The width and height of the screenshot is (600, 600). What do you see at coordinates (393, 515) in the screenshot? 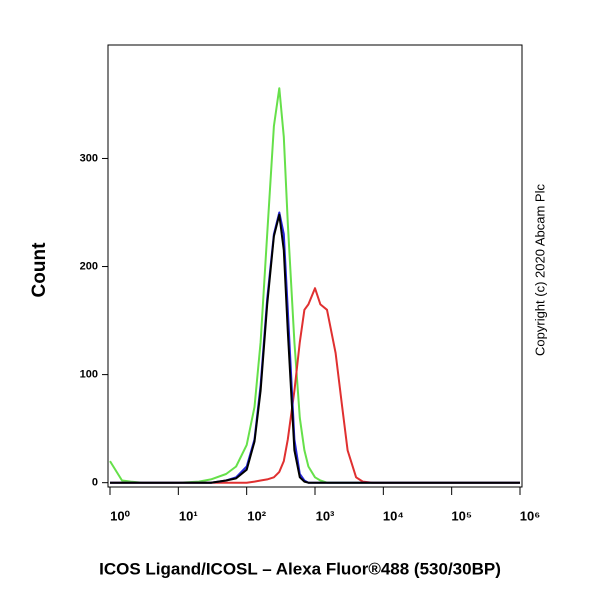
I see `x-tick-label: 10⁴` at bounding box center [393, 515].